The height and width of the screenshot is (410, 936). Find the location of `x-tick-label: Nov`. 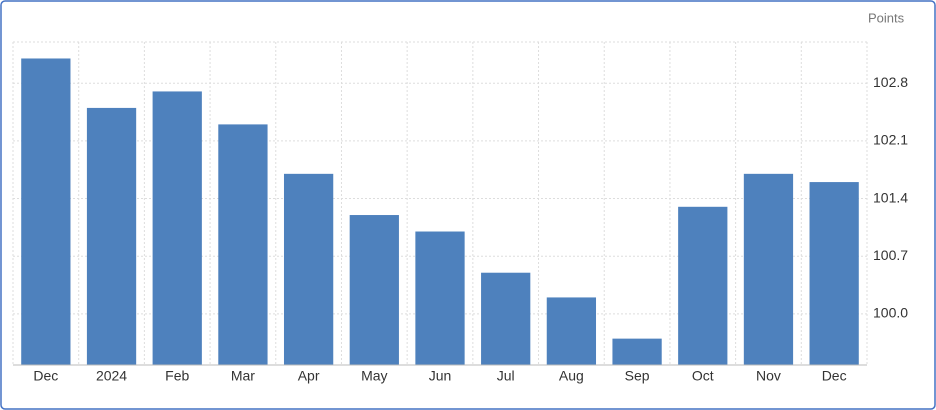

x-tick-label: Nov is located at coordinates (768, 376).